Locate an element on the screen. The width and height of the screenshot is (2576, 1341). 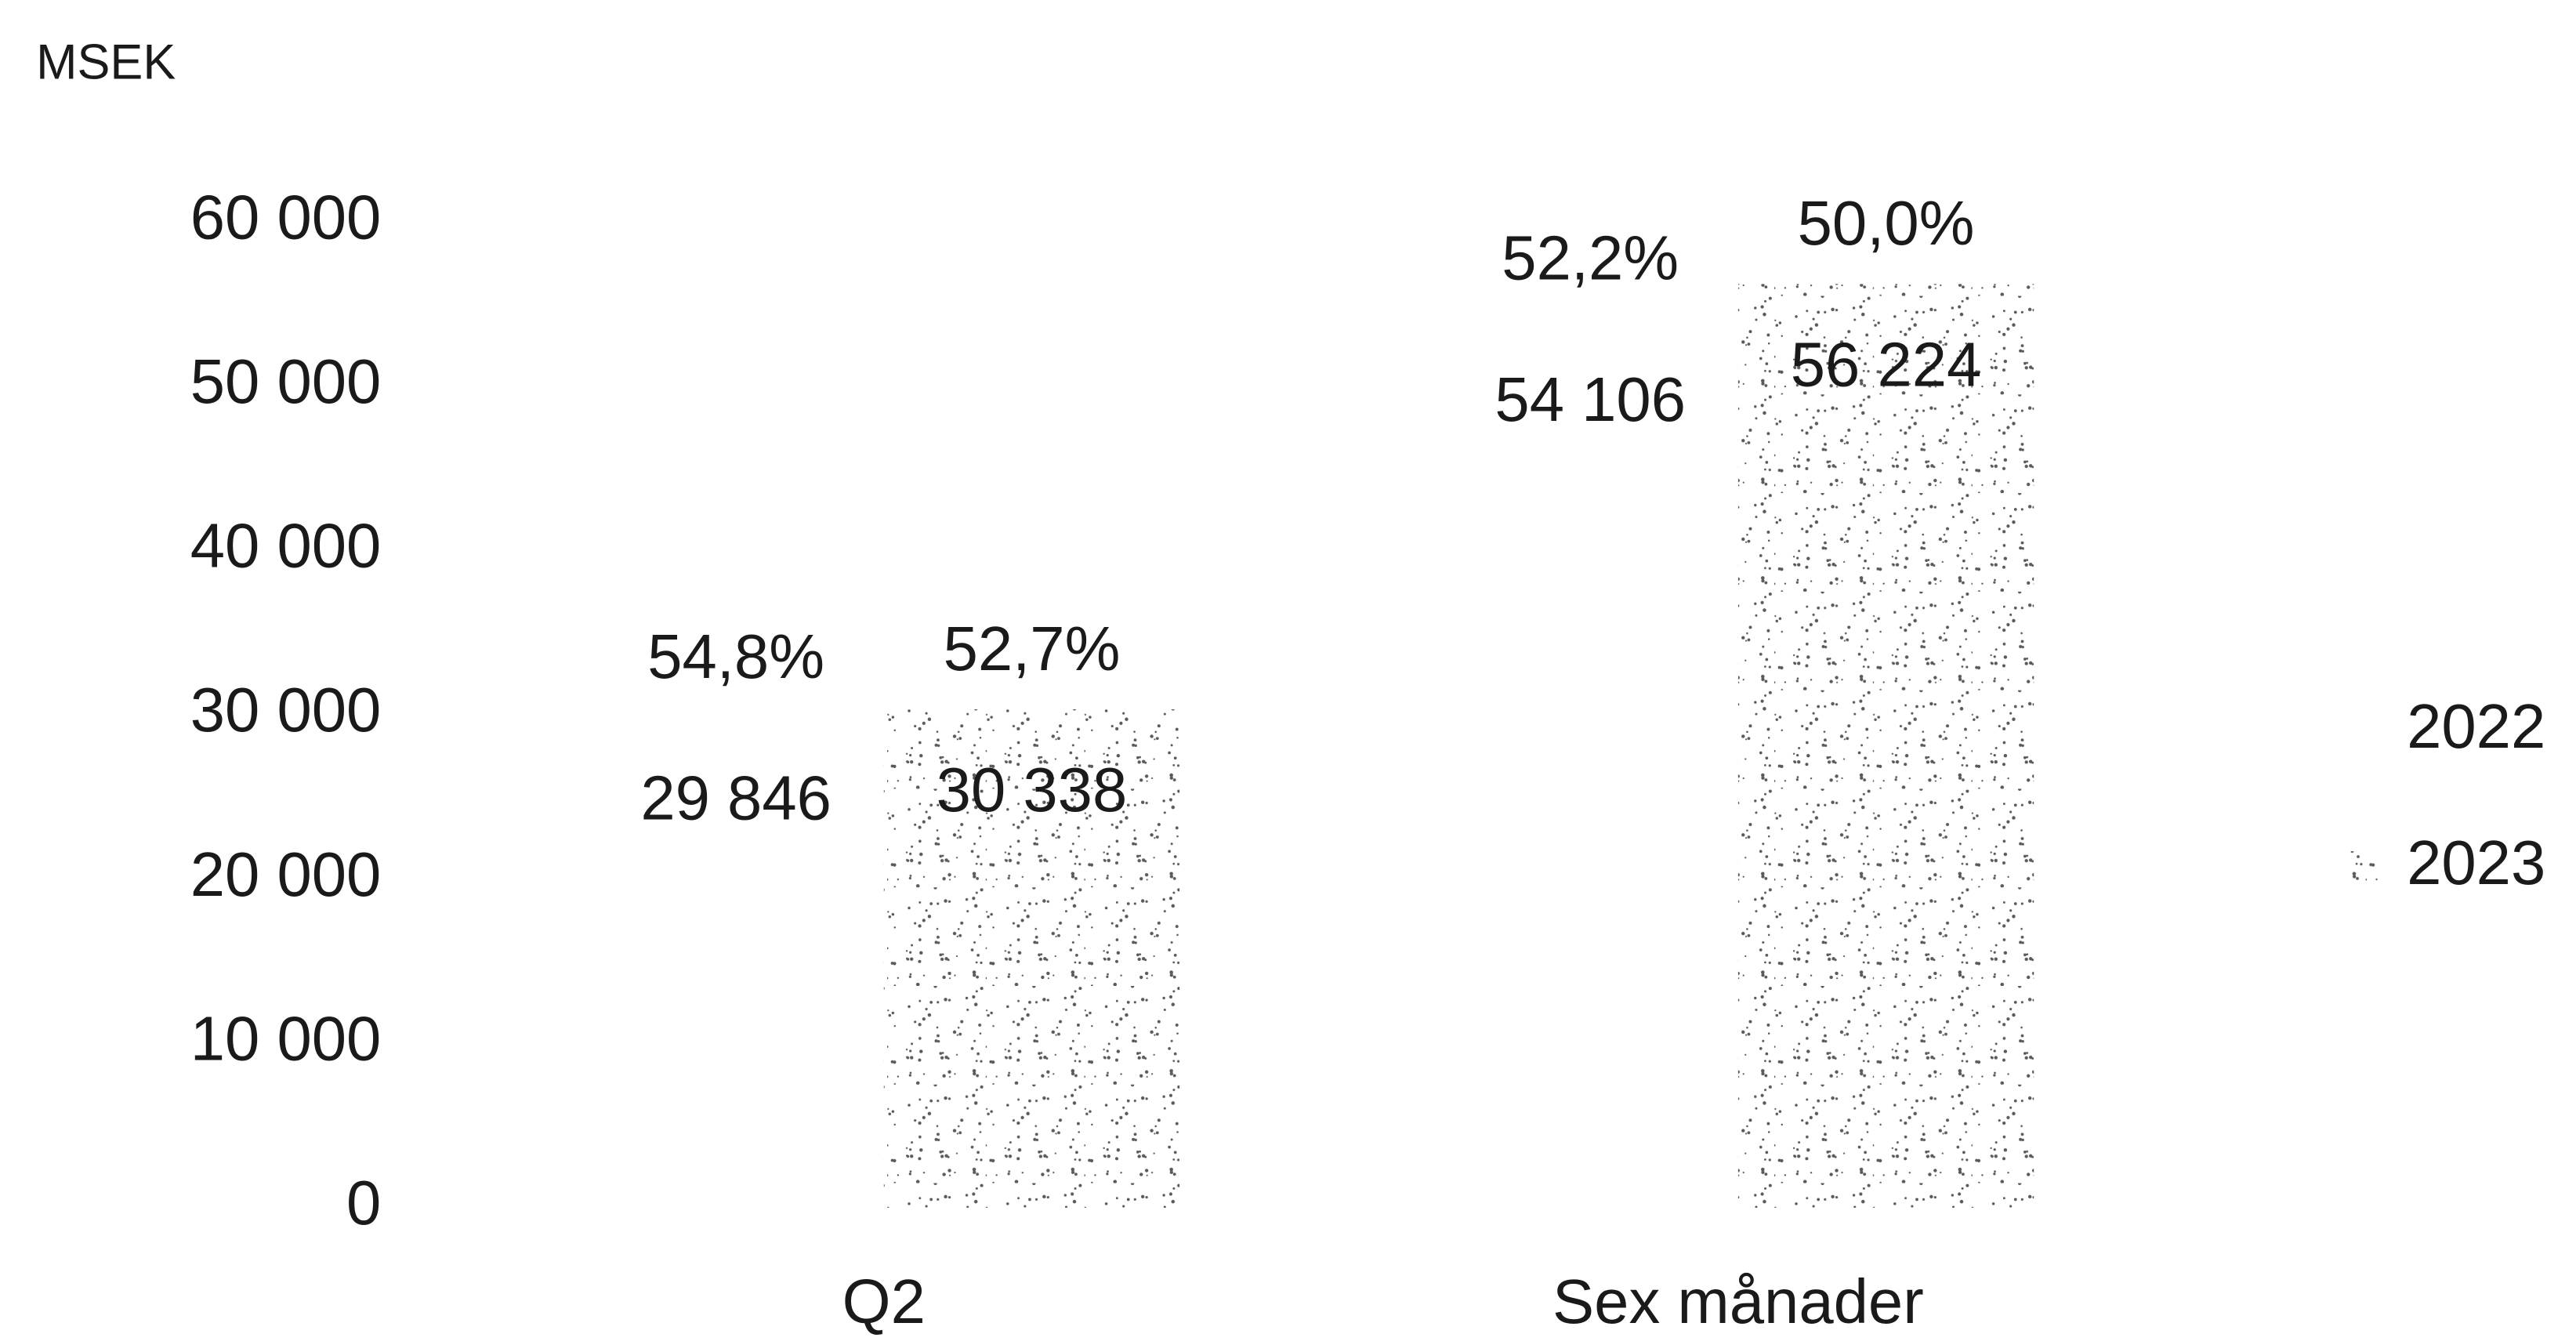
y-tick-label: 40 000 is located at coordinates (286, 546).